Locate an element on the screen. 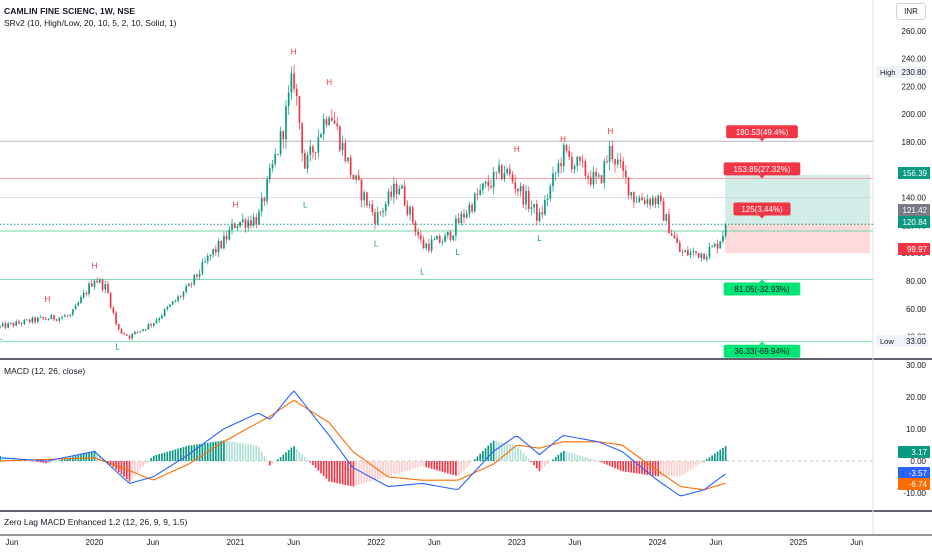 The height and width of the screenshot is (555, 932). target-label: 36.33(-69.94%) is located at coordinates (762, 349).